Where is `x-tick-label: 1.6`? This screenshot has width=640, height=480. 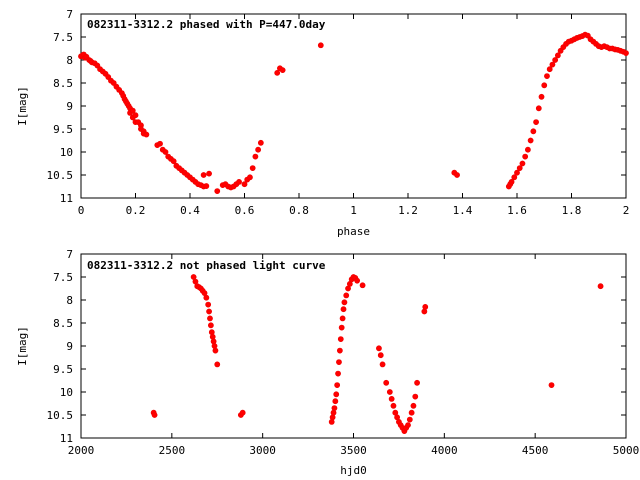 x-tick-label: 1.6 is located at coordinates (517, 210).